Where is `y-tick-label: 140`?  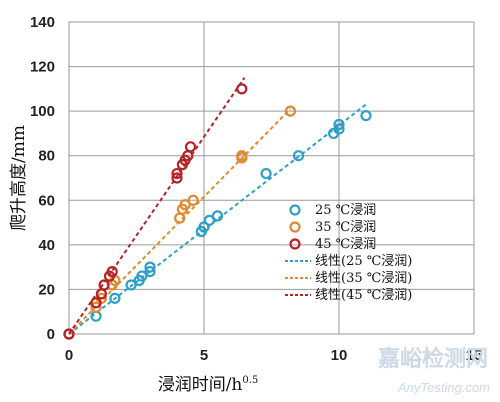
y-tick-label: 140 is located at coordinates (42, 22).